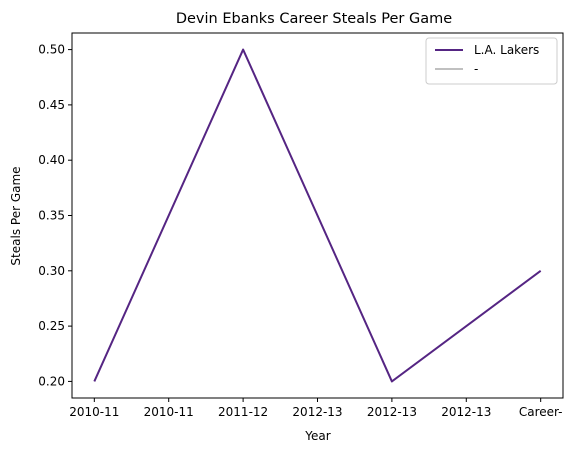 This screenshot has width=579, height=457. I want to click on x-tick-label: Career-, so click(541, 412).